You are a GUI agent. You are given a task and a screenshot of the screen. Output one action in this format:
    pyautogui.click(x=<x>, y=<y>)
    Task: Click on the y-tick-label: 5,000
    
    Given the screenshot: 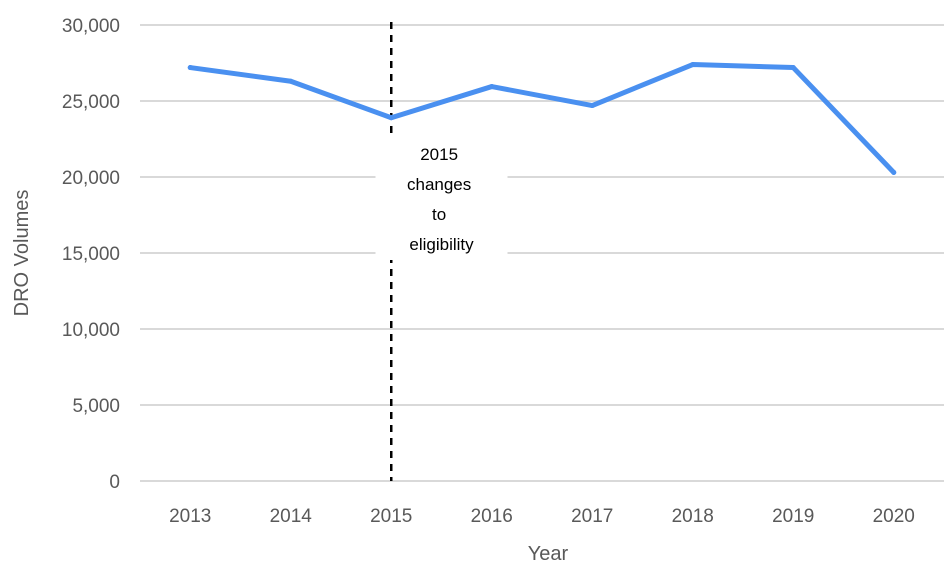 What is the action you would take?
    pyautogui.click(x=96, y=406)
    